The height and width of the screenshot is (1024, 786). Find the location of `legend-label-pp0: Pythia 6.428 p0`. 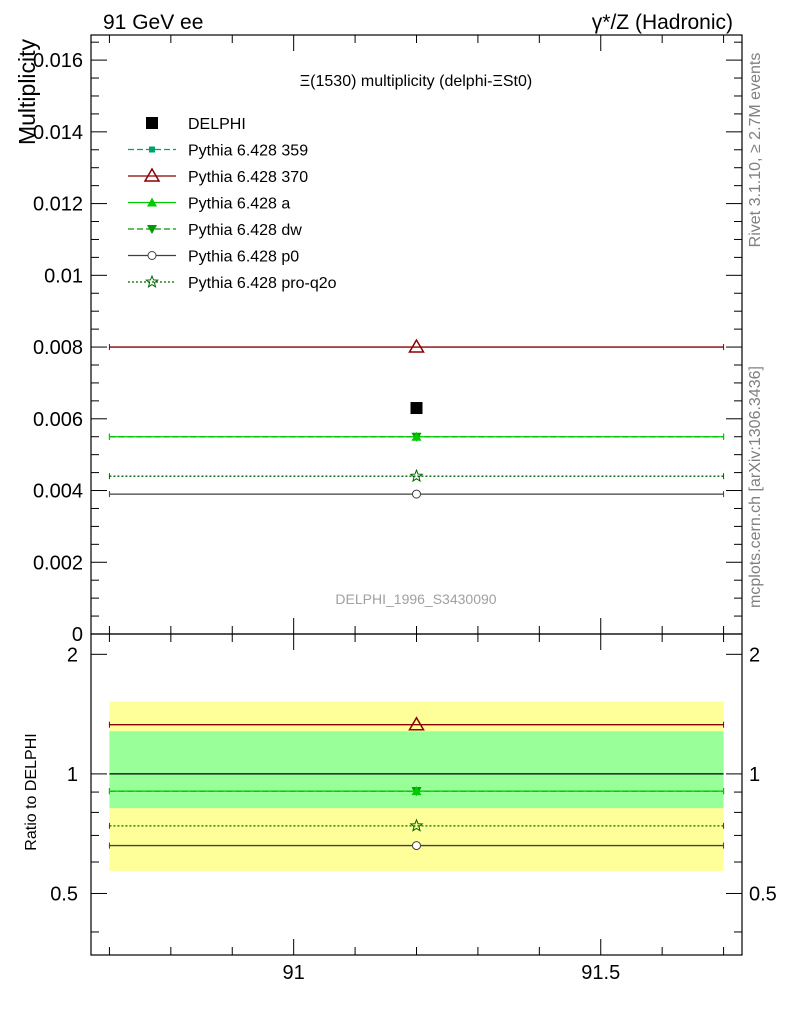

legend-label-pp0: Pythia 6.428 p0 is located at coordinates (243, 257).